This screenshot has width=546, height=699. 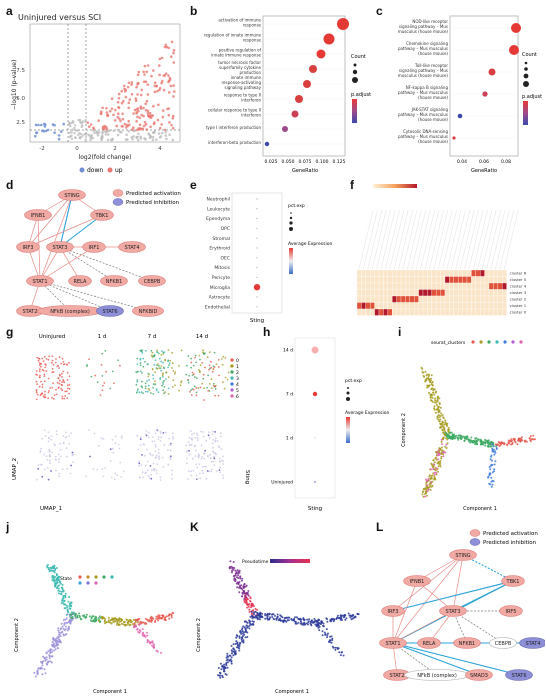 I want to click on e-row-label: Pericyte, so click(x=221, y=278).